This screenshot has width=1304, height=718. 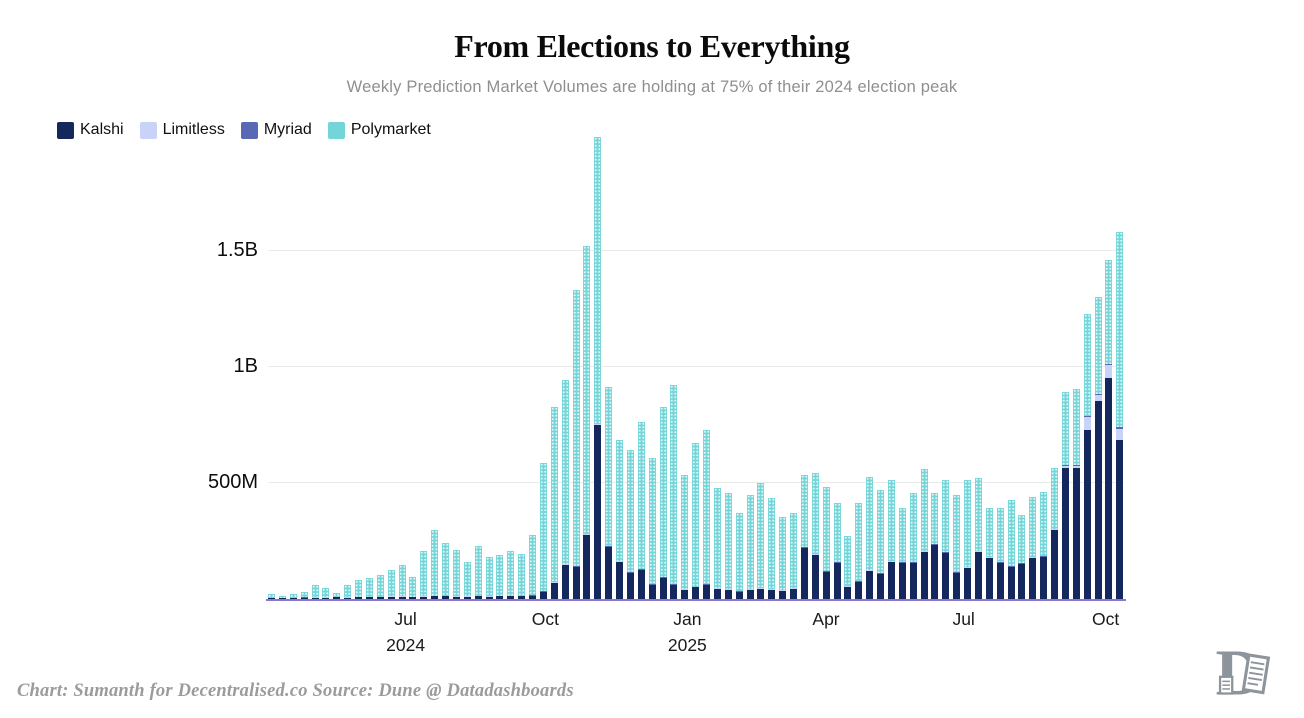 What do you see at coordinates (1105, 619) in the screenshot?
I see `x-axis-tick-Oct: Oct` at bounding box center [1105, 619].